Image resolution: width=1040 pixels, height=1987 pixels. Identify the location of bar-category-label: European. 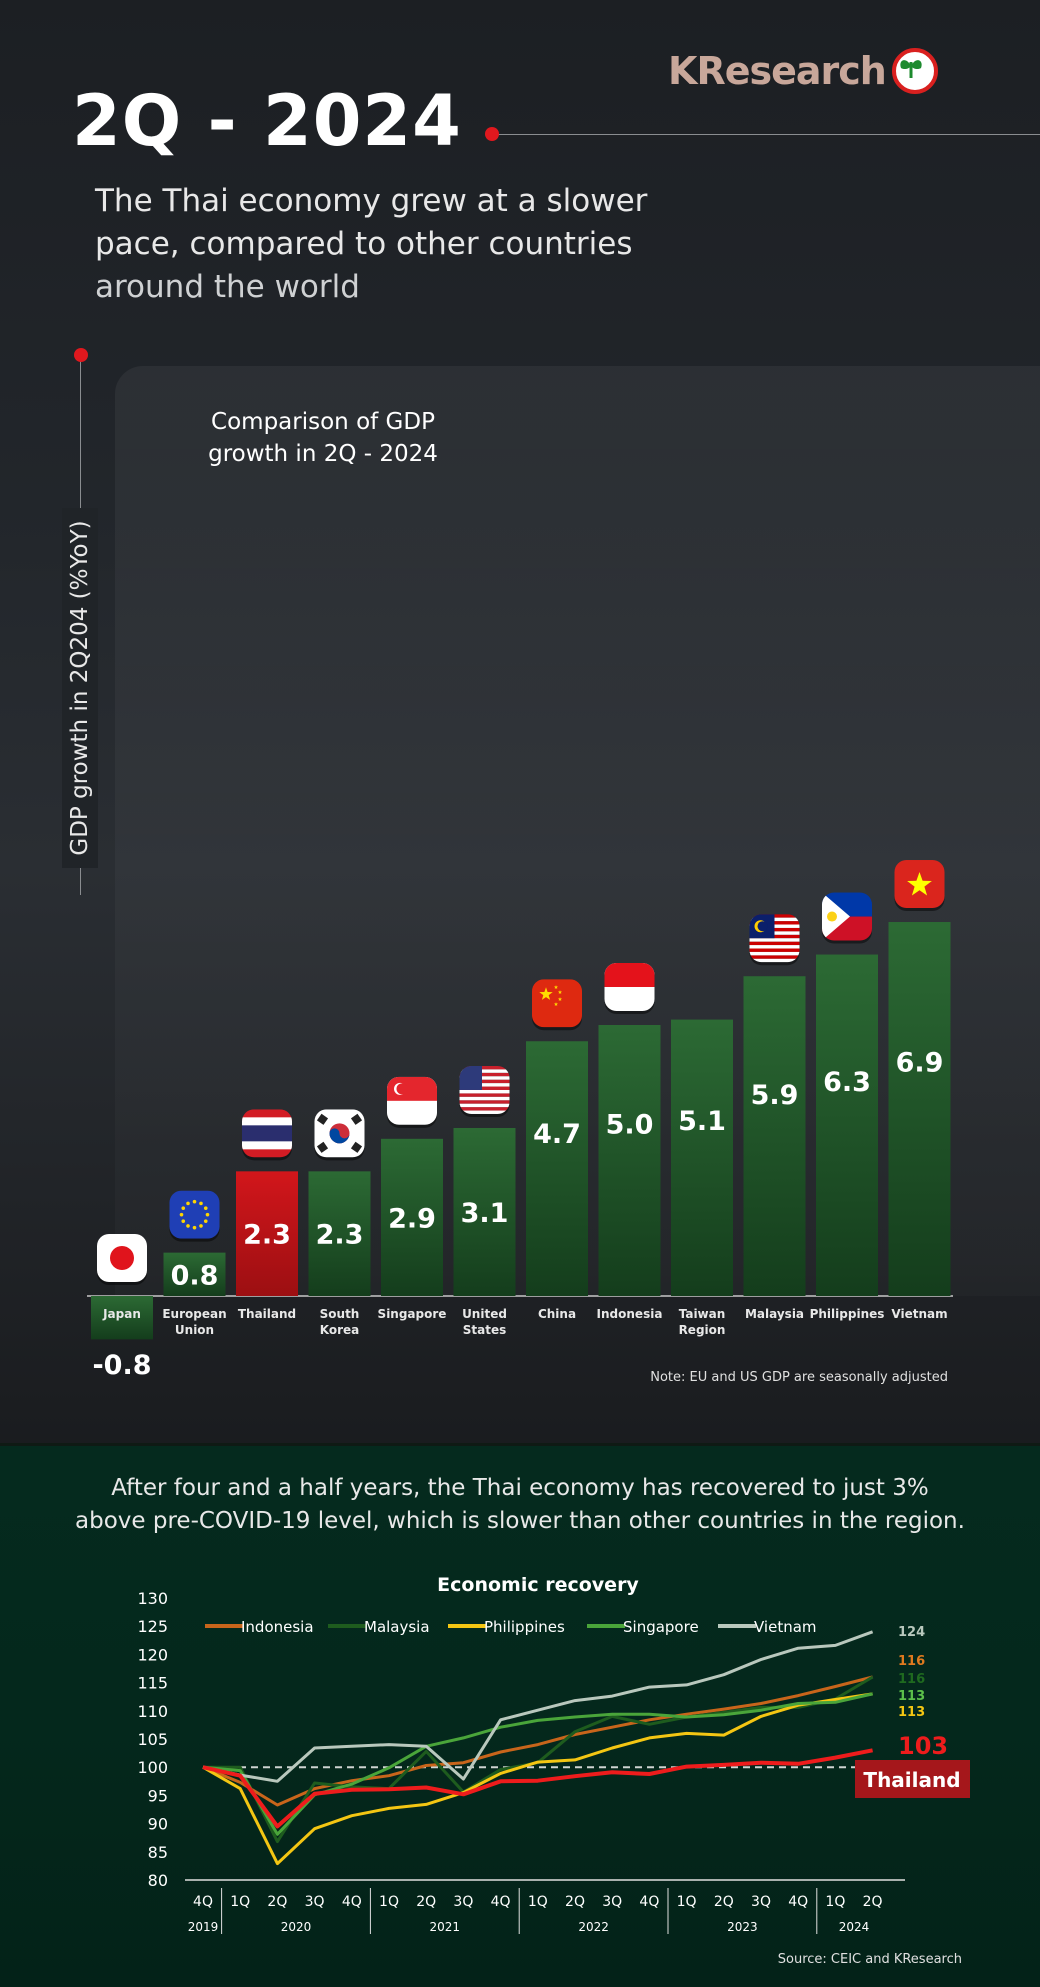
(194, 1314).